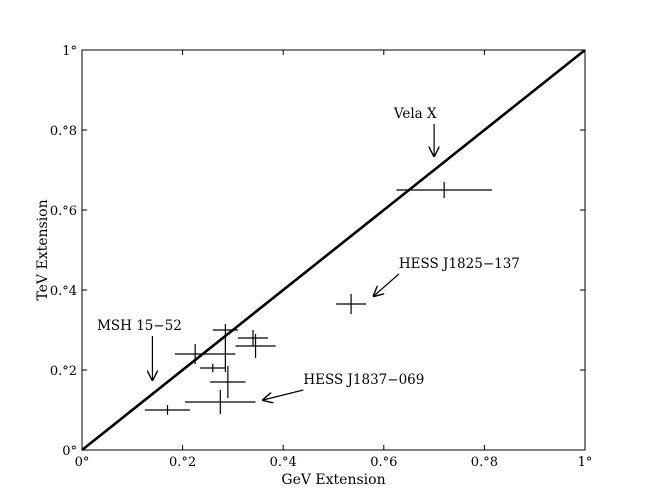 Image resolution: width=650 pixels, height=500 pixels. Describe the element at coordinates (63, 211) in the screenshot. I see `y-tick-label: 0.°6` at that location.